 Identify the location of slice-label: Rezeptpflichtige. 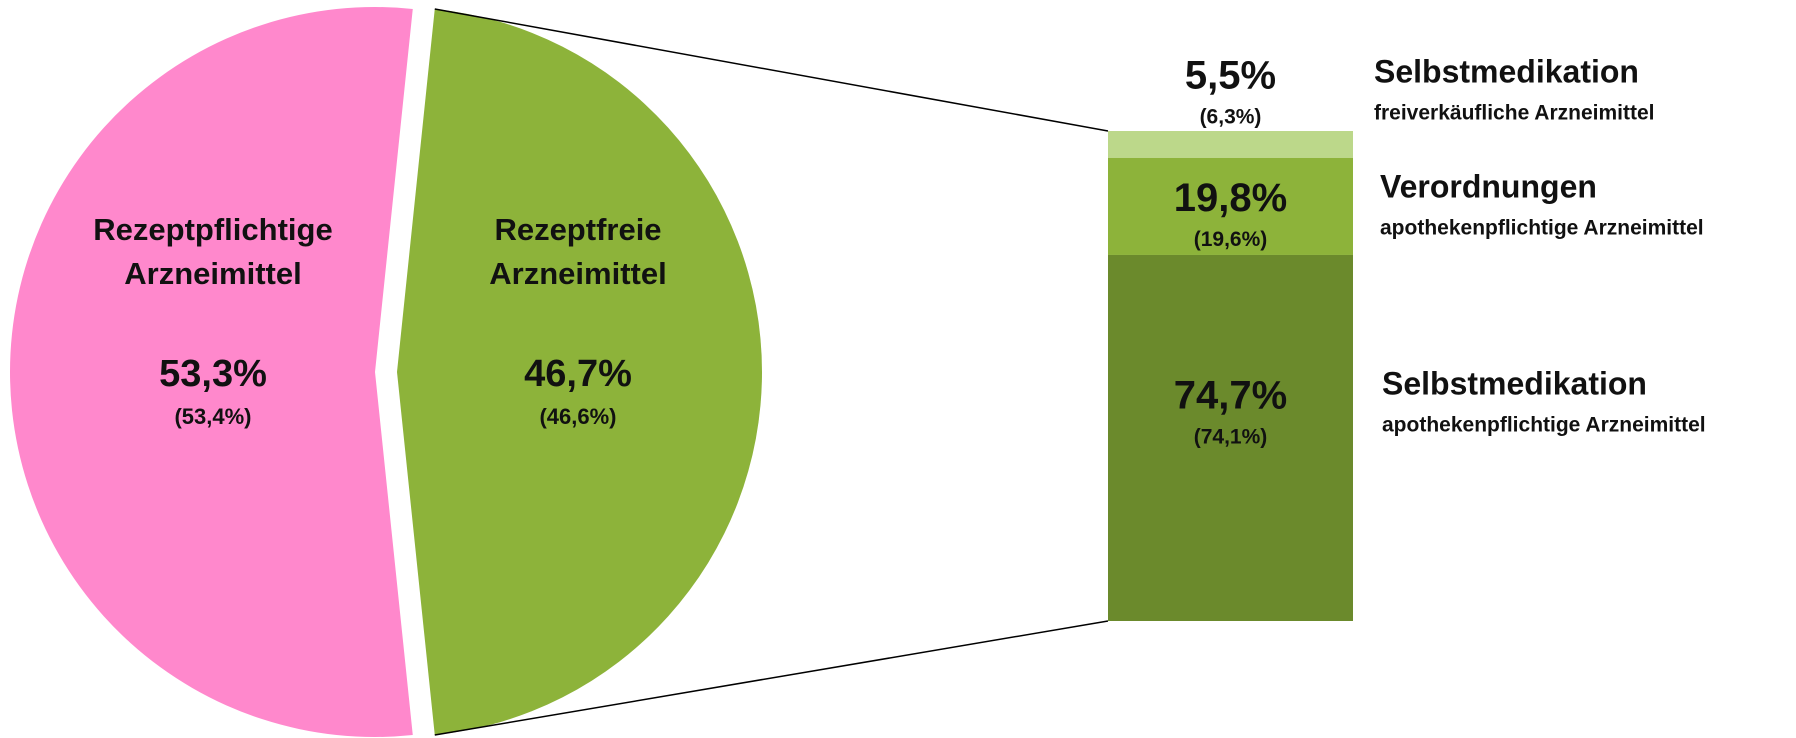
(212, 229).